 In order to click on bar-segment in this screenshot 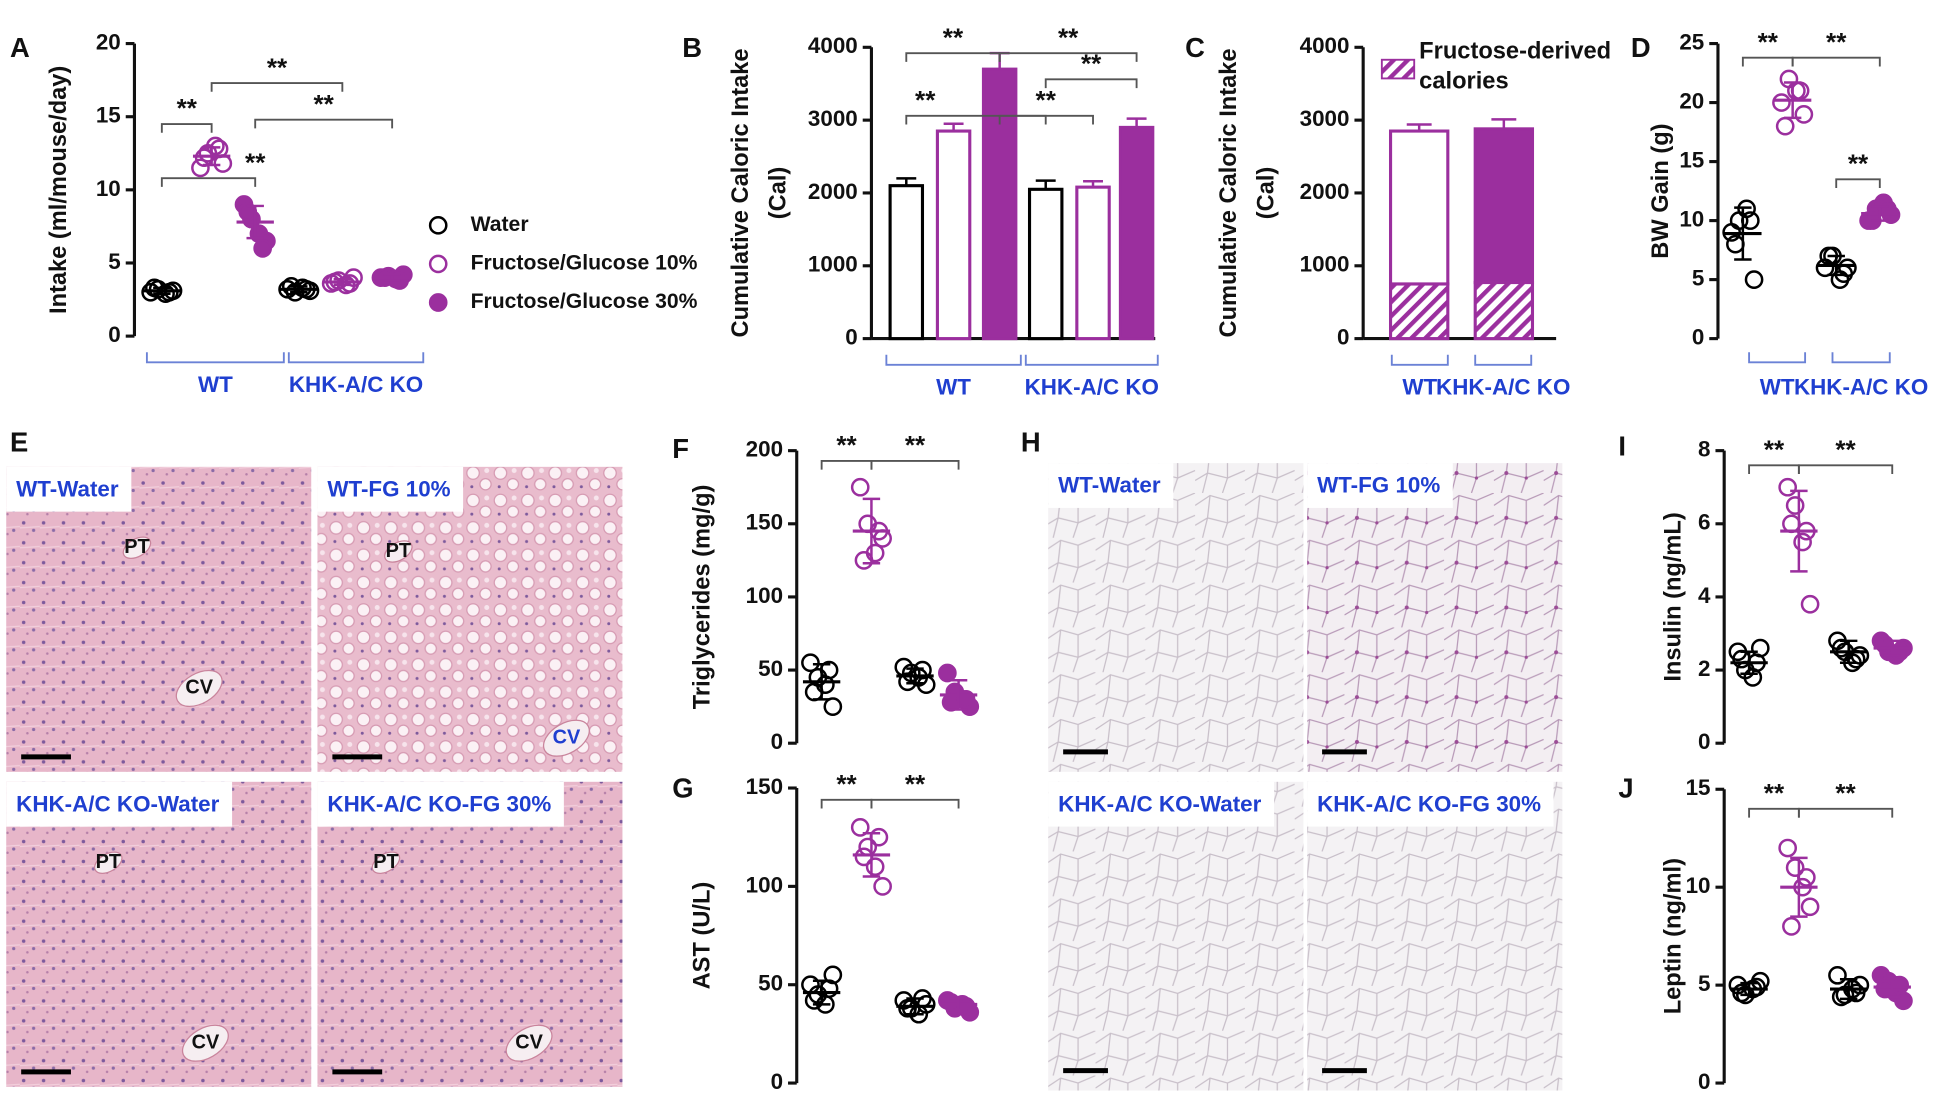, I will do `click(1419, 207)`.